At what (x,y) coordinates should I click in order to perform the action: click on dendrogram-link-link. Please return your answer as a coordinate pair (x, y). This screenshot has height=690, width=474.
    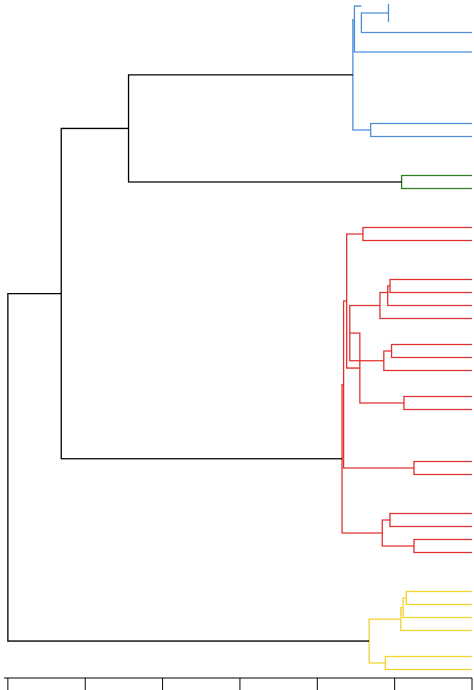
    Looking at the image, I should click on (264, 128).